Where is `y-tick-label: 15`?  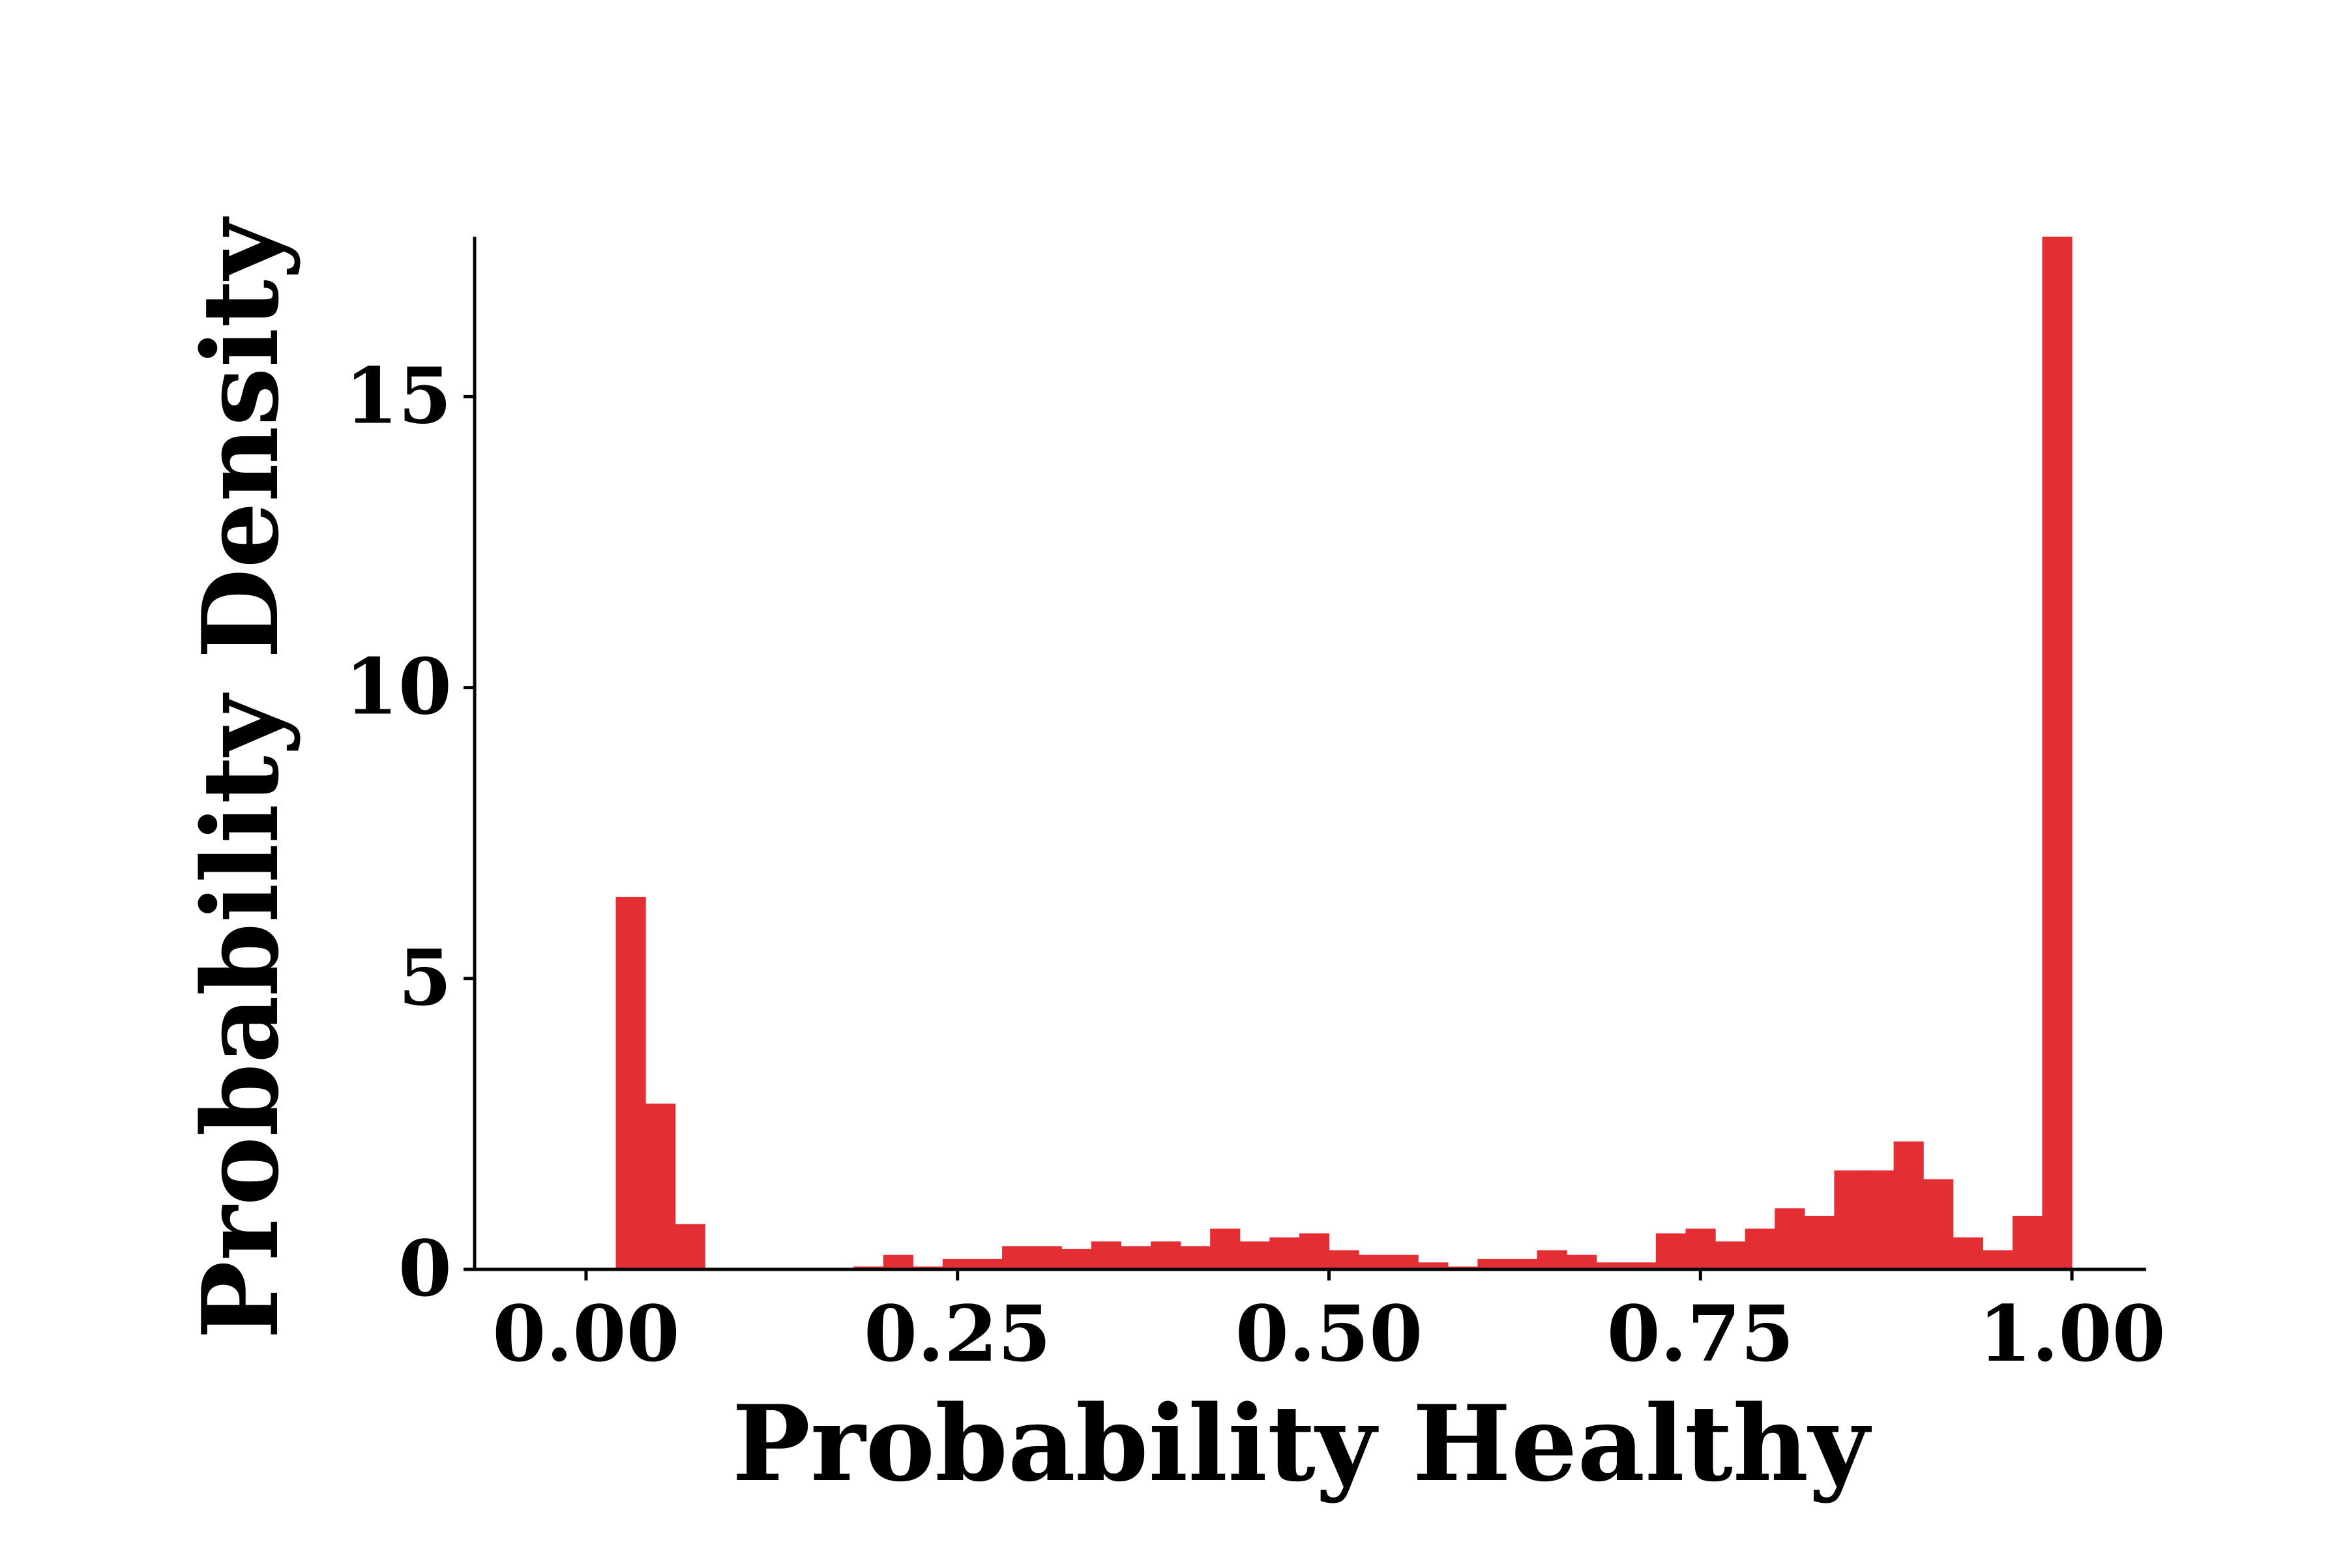
y-tick-label: 15 is located at coordinates (398, 395).